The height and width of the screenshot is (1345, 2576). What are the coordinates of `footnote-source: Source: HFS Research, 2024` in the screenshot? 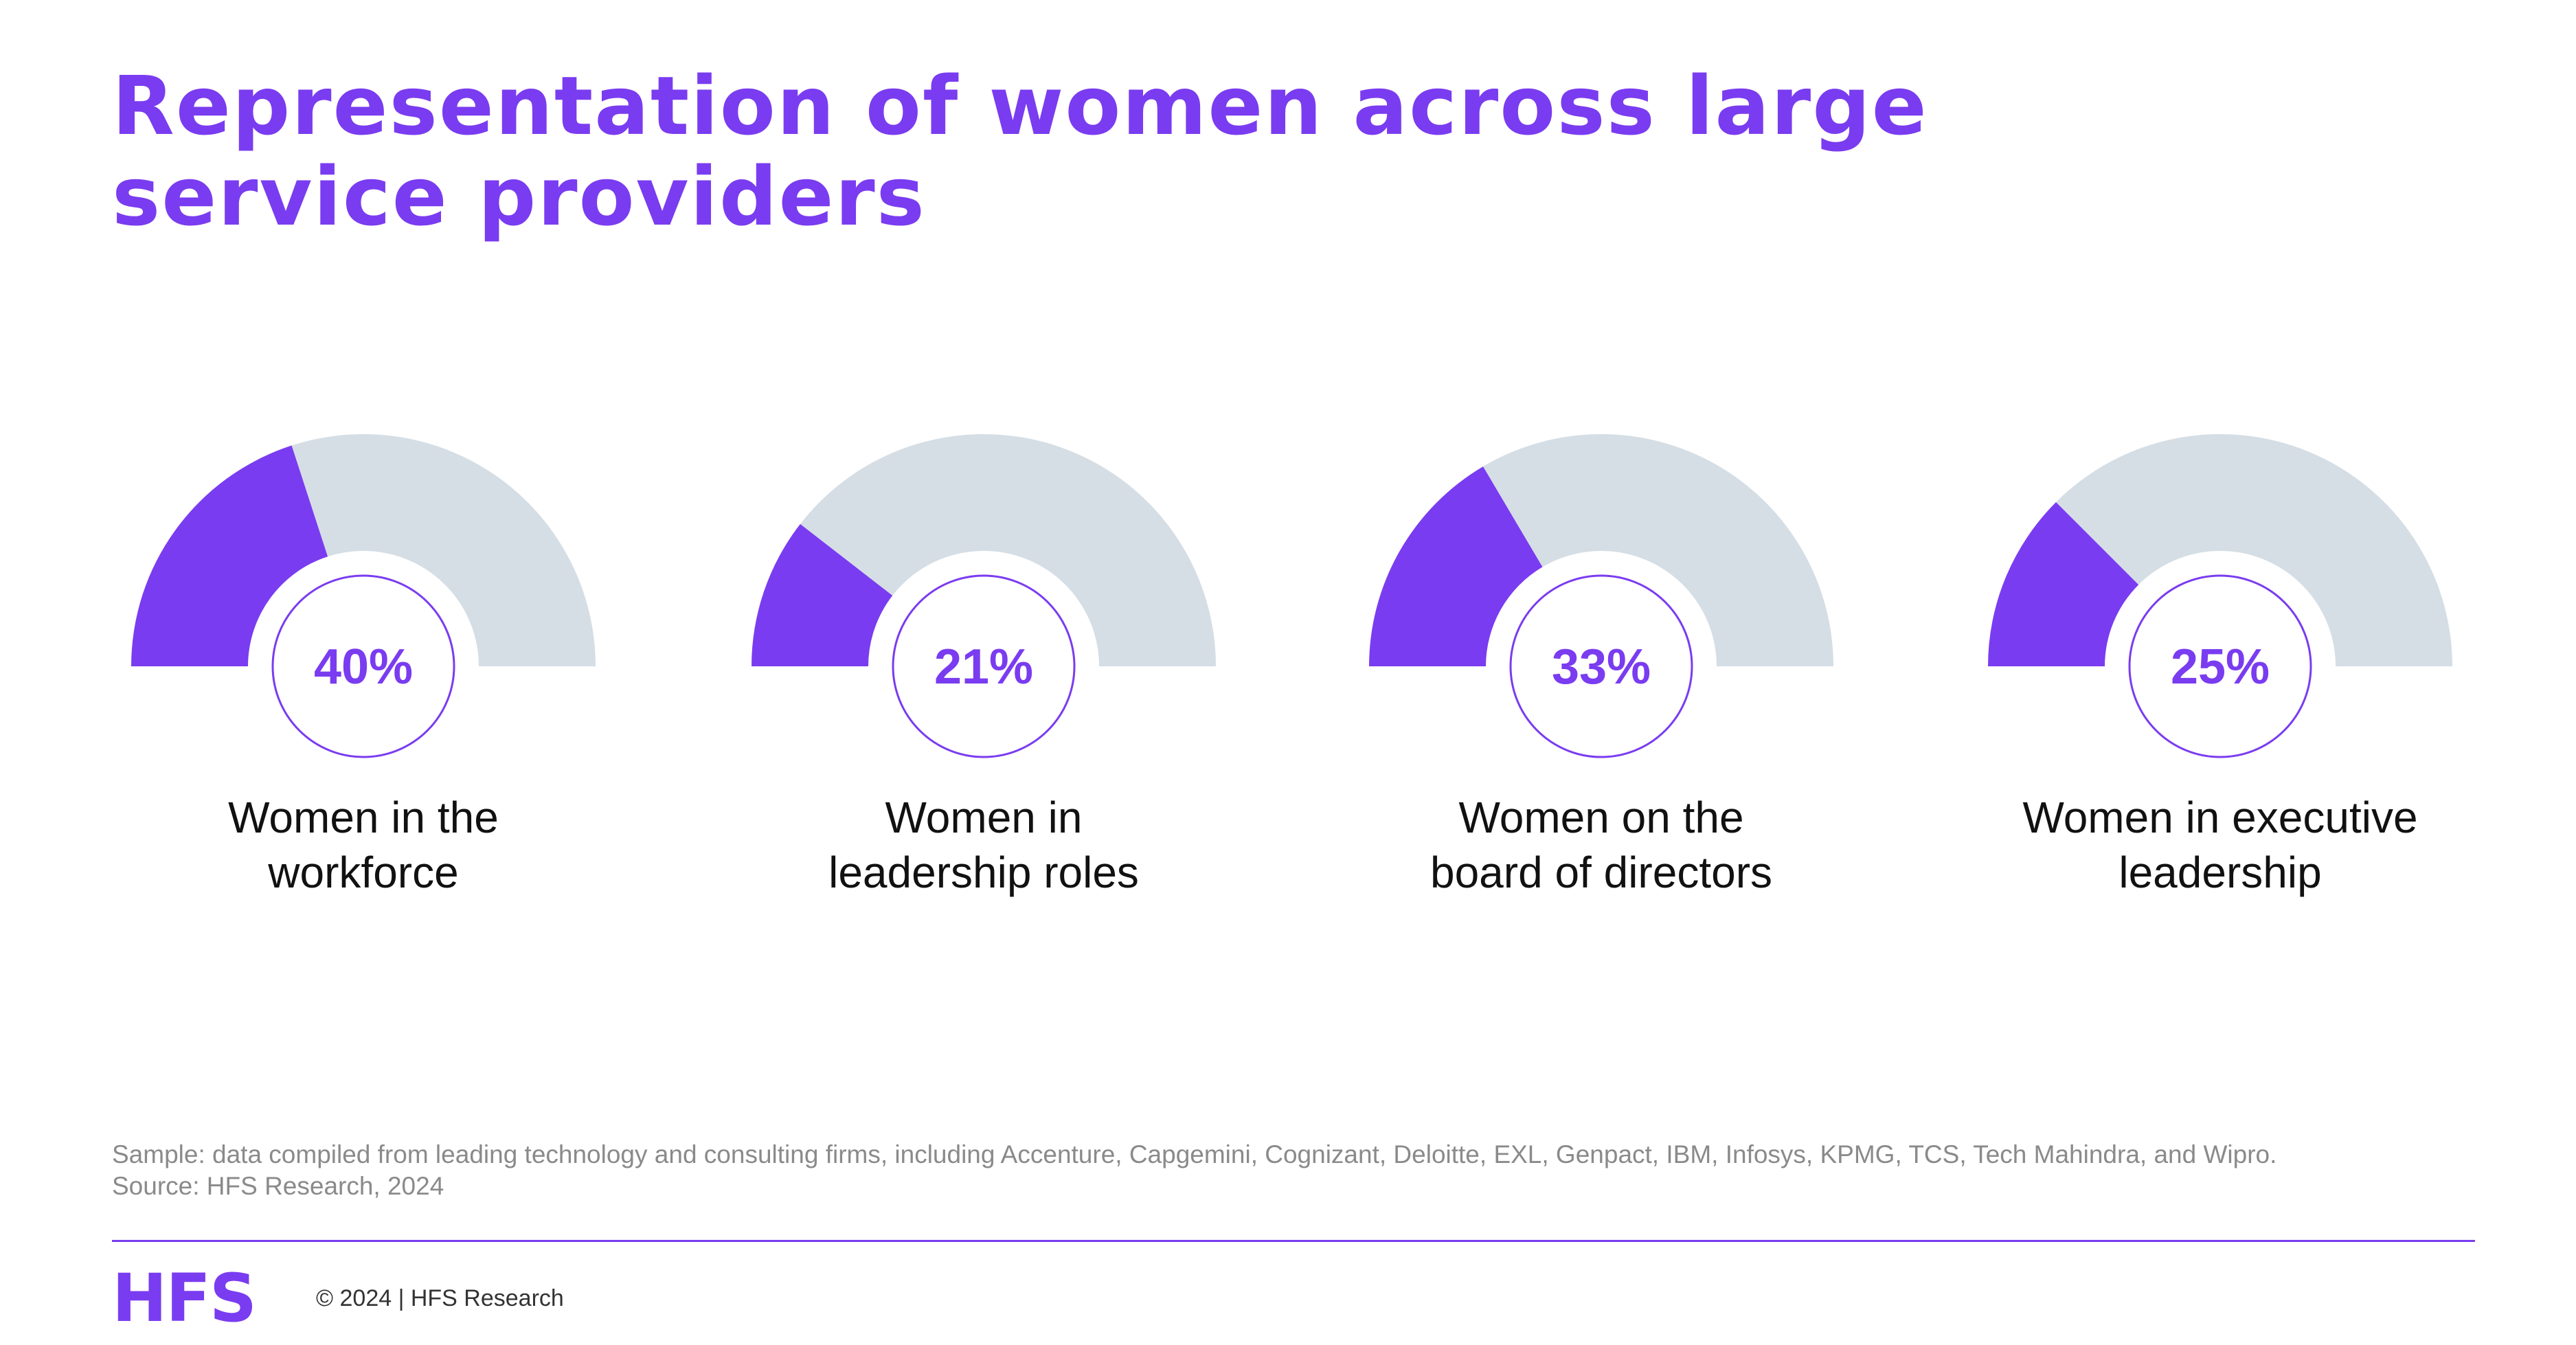 It's located at (278, 1186).